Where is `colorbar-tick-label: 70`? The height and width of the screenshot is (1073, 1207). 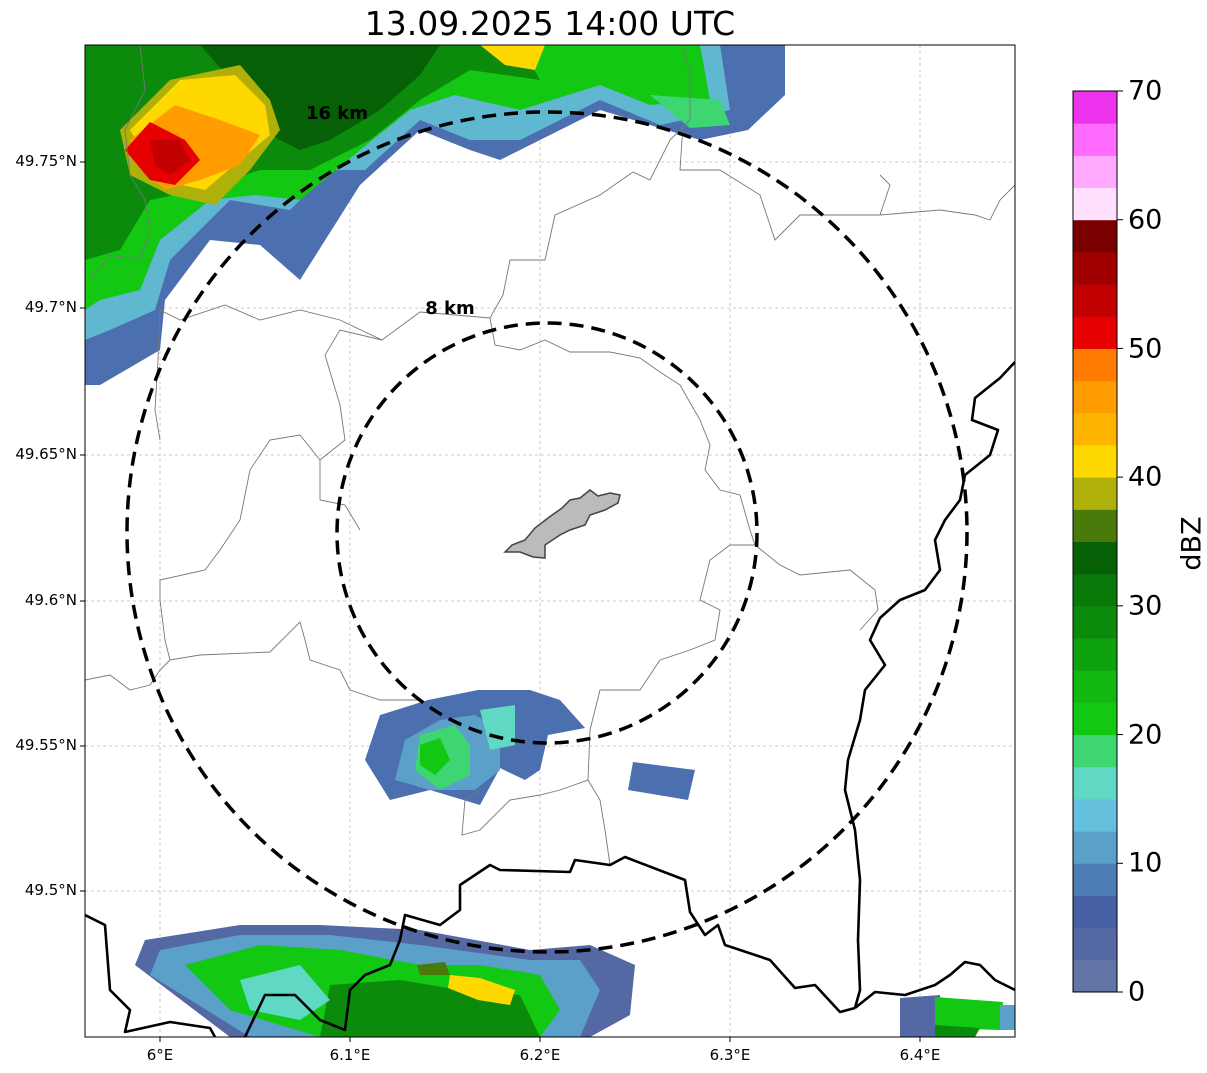
colorbar-tick-label: 70 is located at coordinates (1145, 91).